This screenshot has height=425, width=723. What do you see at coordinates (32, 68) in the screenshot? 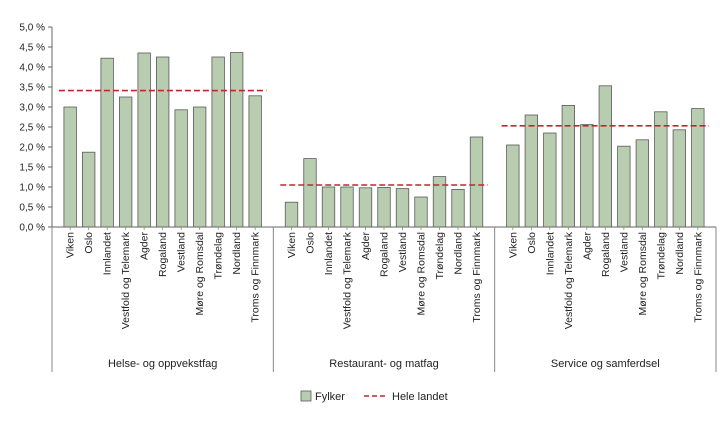
I see `y-tick-label: 4,0 %` at bounding box center [32, 68].